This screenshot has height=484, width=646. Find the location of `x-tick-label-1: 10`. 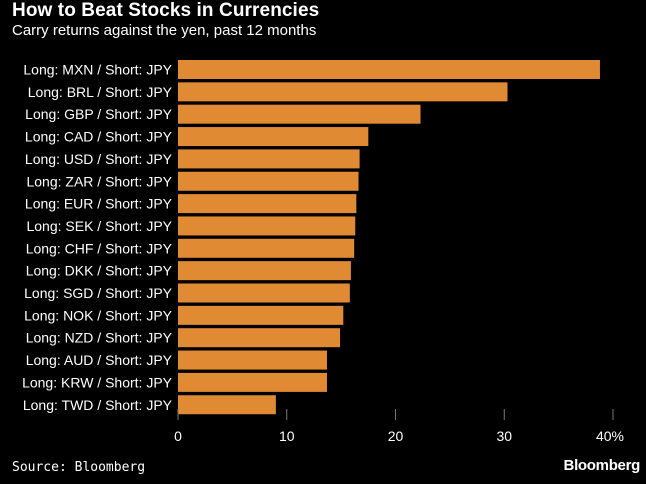

x-tick-label-1: 10 is located at coordinates (287, 436).